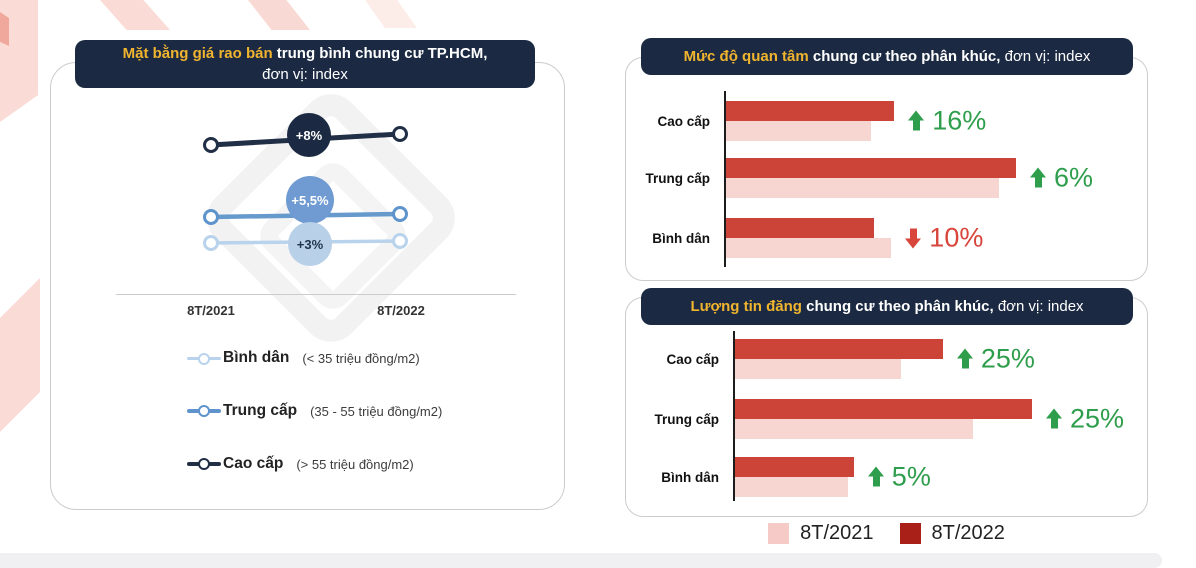  I want to click on bar-pair: 6%, so click(909, 178).